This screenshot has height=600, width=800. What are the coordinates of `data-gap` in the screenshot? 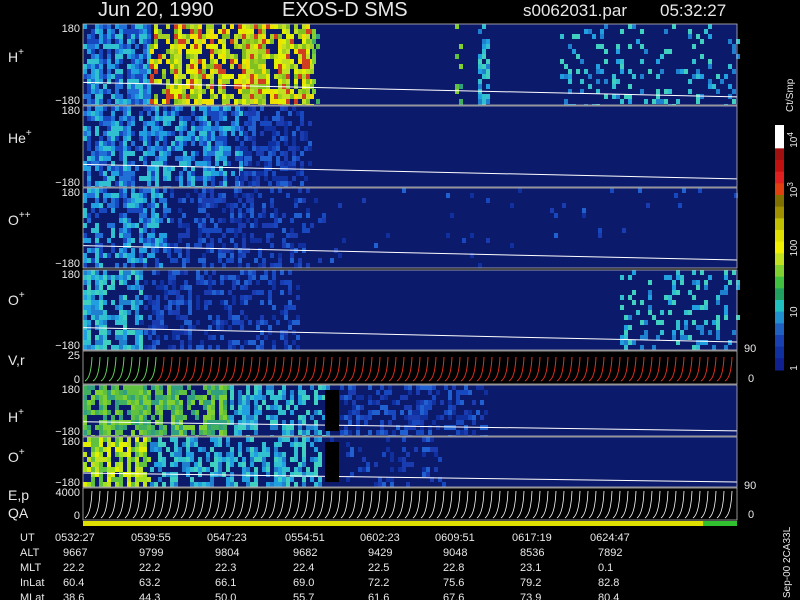 It's located at (332, 410).